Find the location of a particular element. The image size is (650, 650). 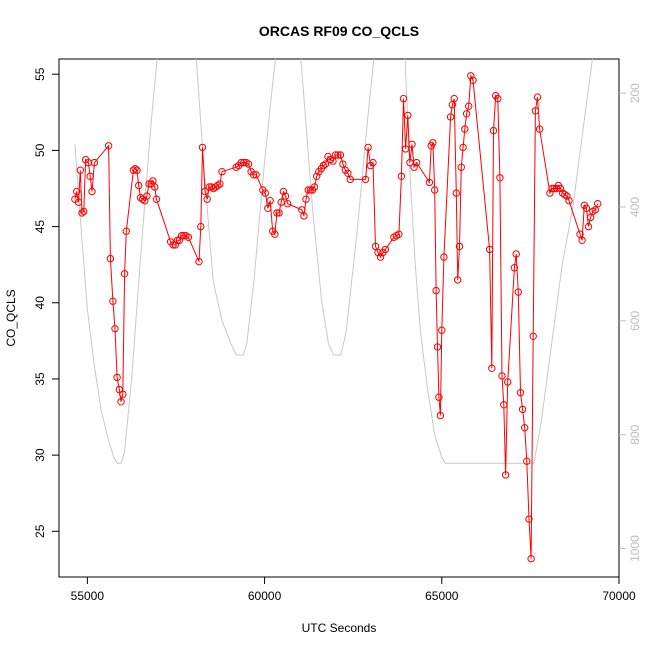

x-tick-label: 70000 is located at coordinates (619, 596).